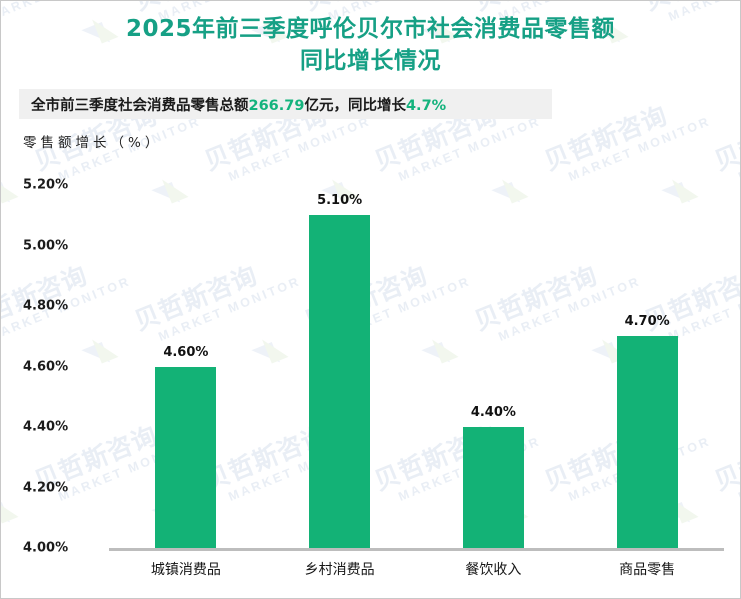 The height and width of the screenshot is (599, 741). What do you see at coordinates (186, 352) in the screenshot?
I see `bar-value-label: 4.60%` at bounding box center [186, 352].